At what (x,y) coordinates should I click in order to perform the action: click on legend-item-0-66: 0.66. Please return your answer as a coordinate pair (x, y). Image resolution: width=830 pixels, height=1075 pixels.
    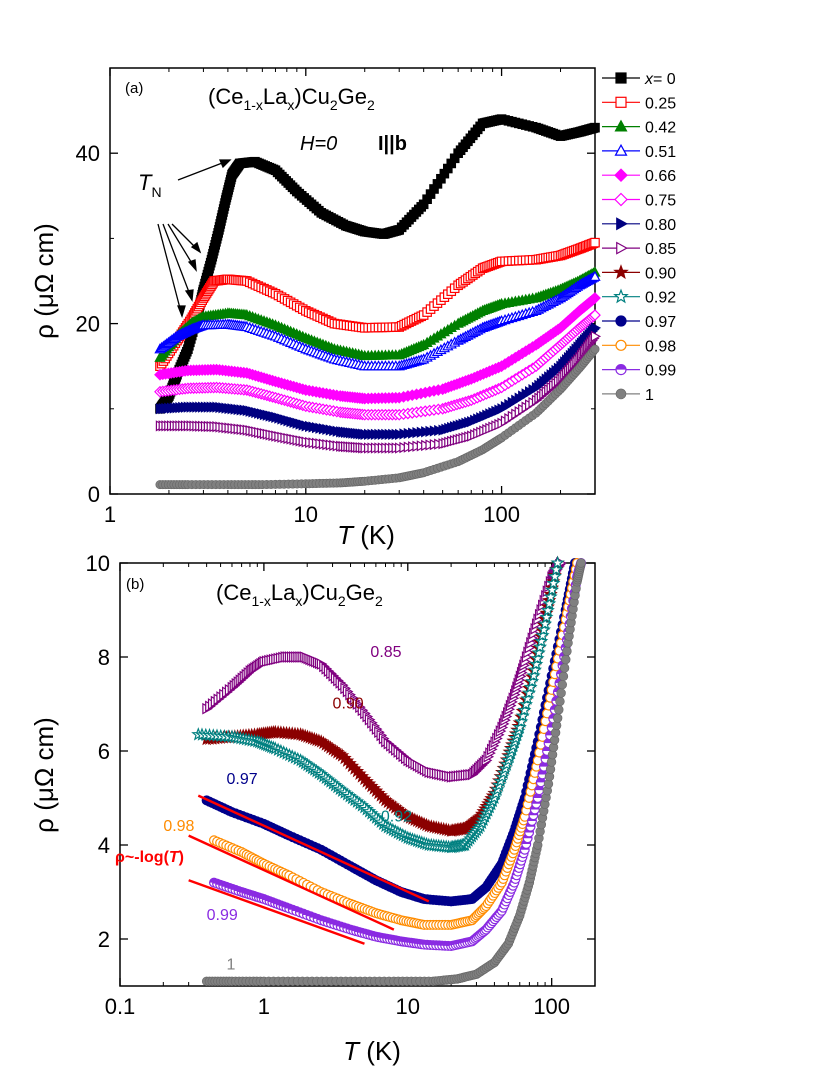
    Looking at the image, I should click on (639, 176).